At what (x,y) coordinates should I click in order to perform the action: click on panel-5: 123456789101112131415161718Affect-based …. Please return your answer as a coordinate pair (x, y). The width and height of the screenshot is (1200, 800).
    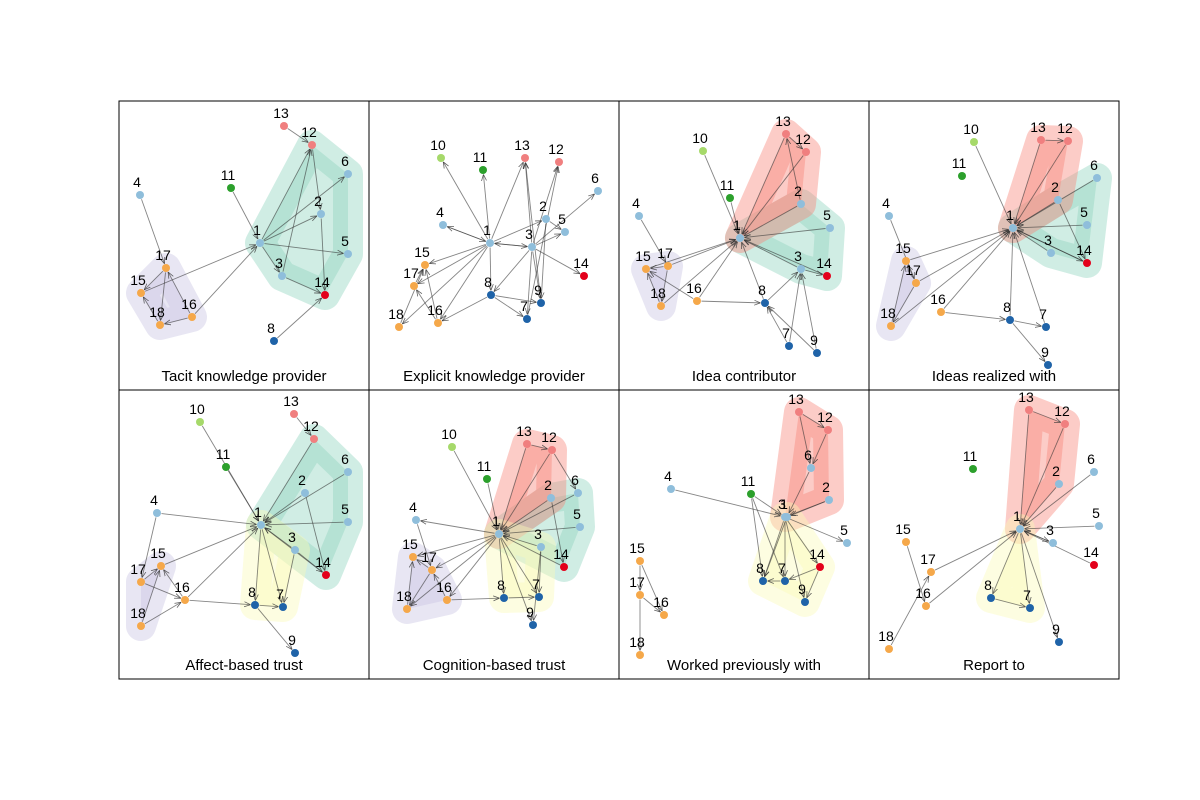
    Looking at the image, I should click on (244, 533).